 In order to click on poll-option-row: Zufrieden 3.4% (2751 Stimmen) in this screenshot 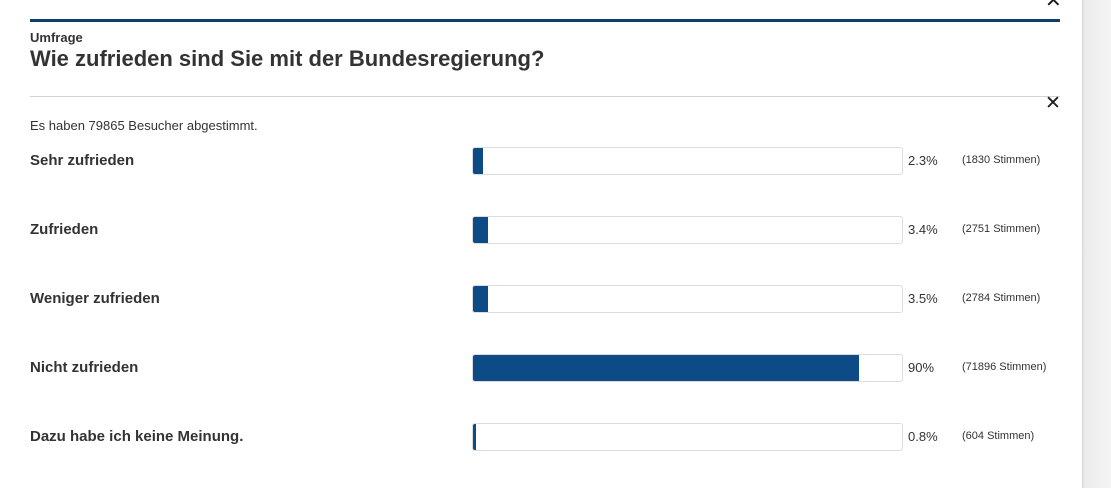, I will do `click(541, 230)`.